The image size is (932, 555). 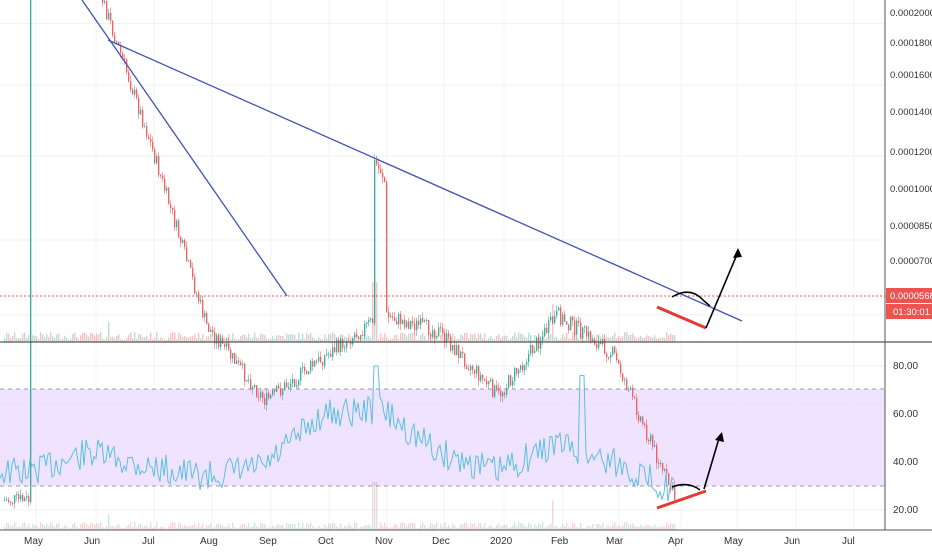 I want to click on price-tick: 0.0001400, so click(x=911, y=112).